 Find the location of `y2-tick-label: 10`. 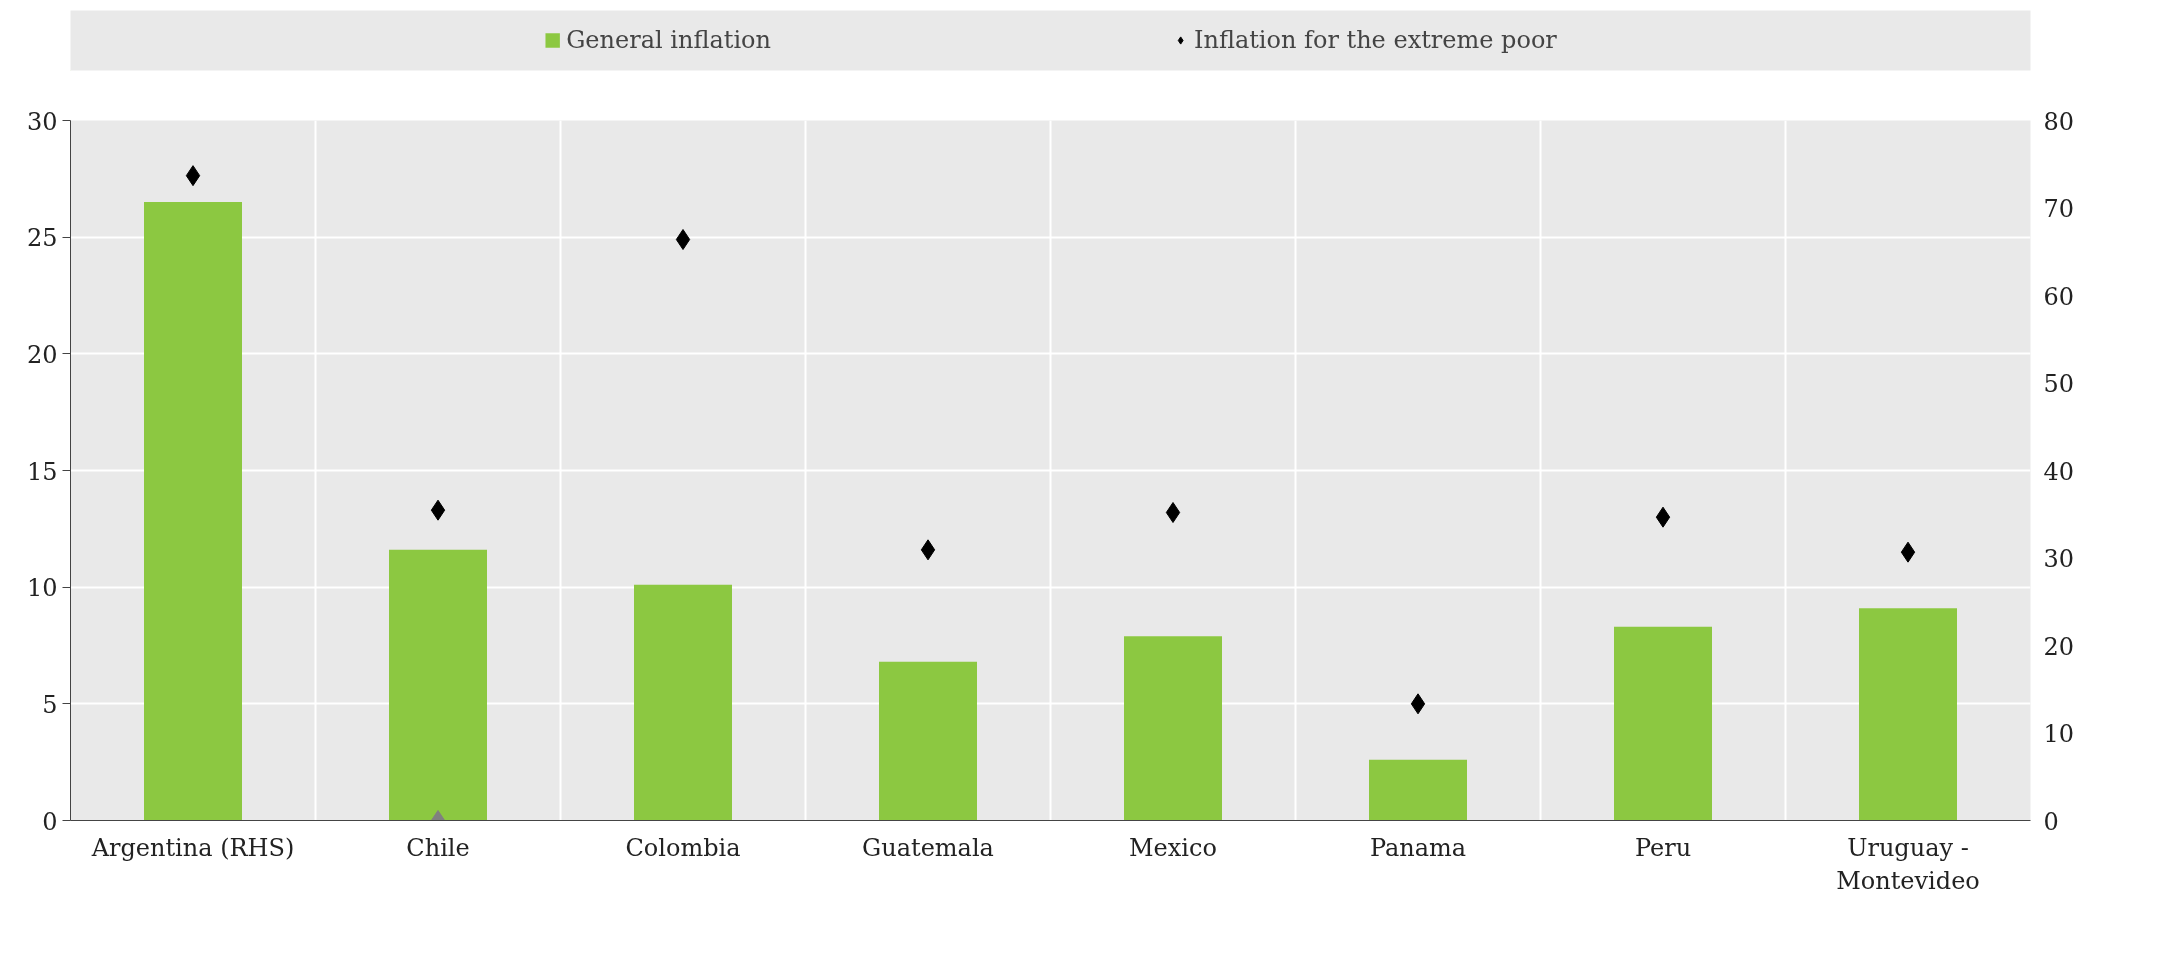

y2-tick-label: 10 is located at coordinates (2059, 734).